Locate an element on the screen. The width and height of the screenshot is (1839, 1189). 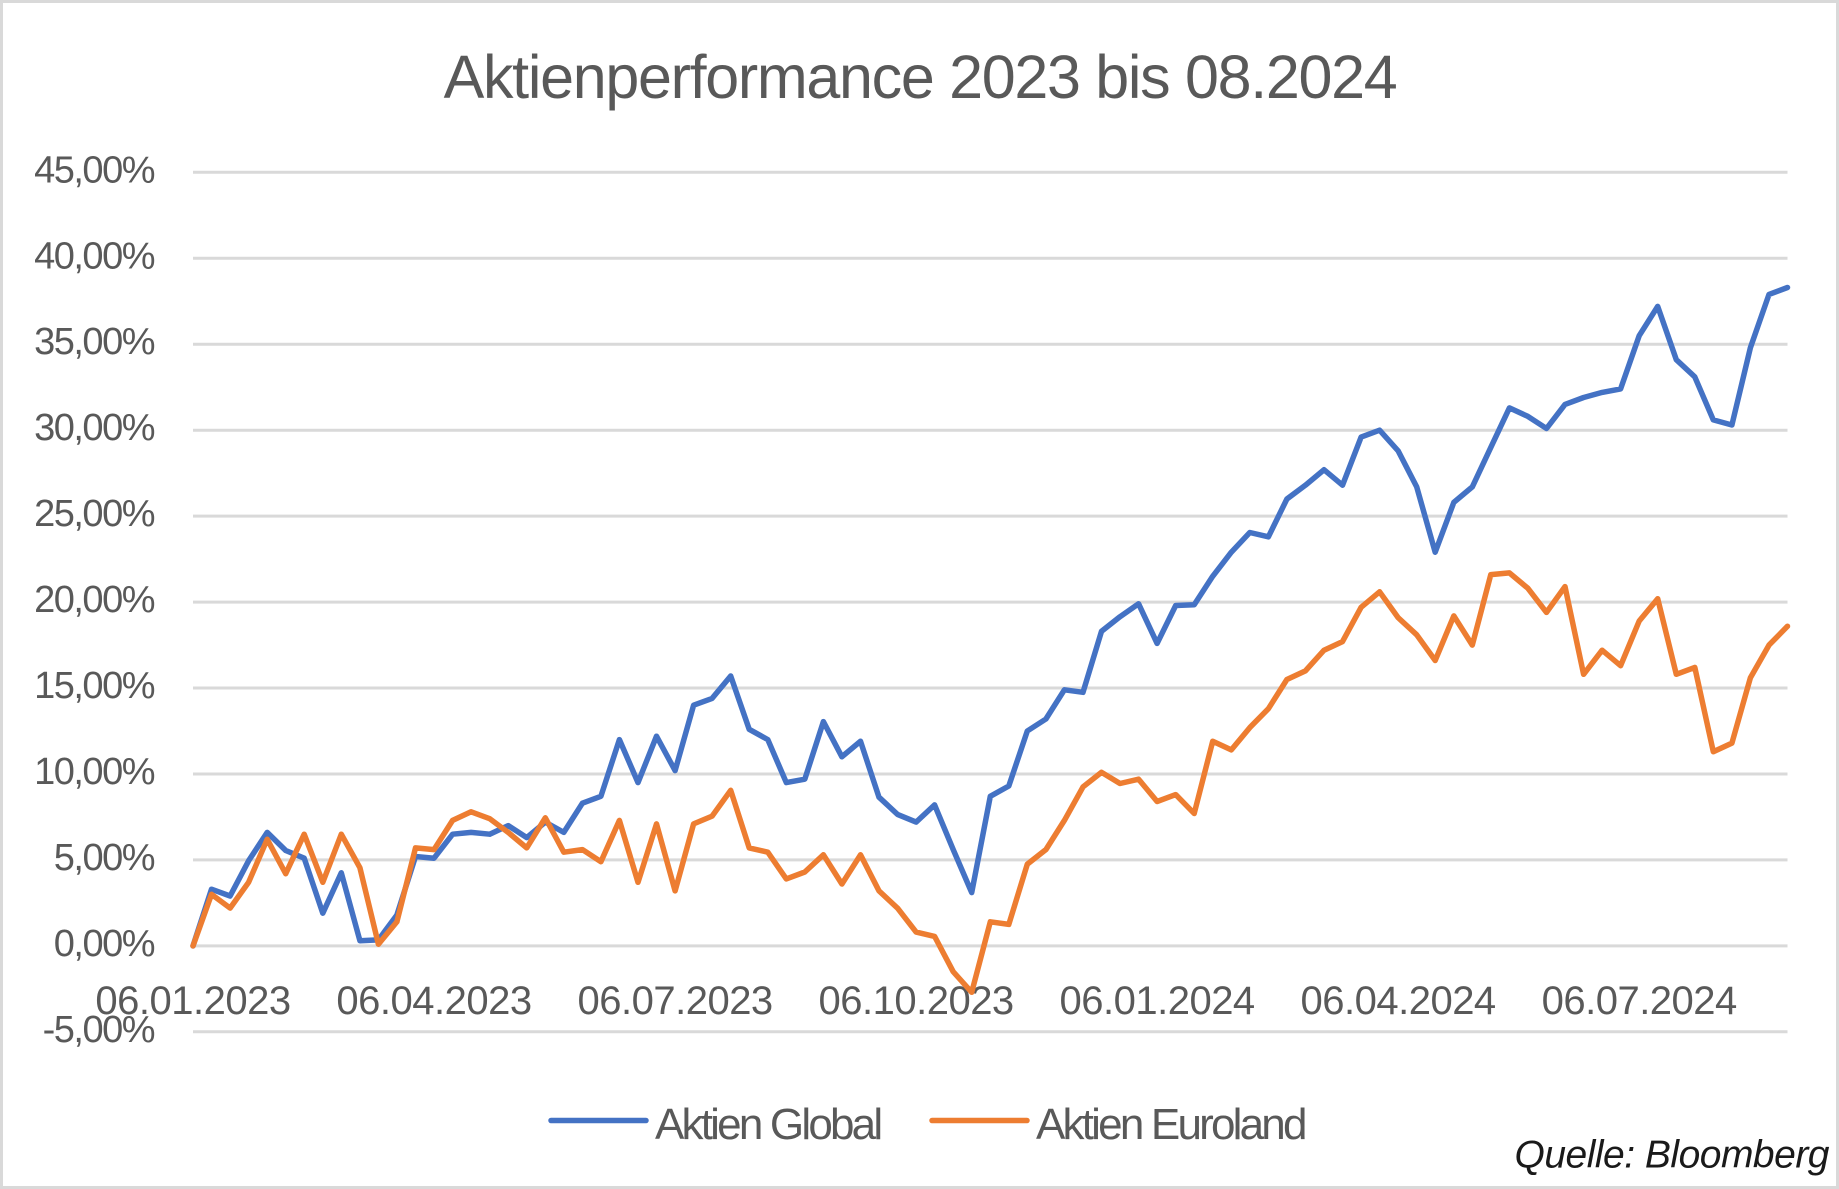
svg-text: 06.04.2023 is located at coordinates (433, 1001).